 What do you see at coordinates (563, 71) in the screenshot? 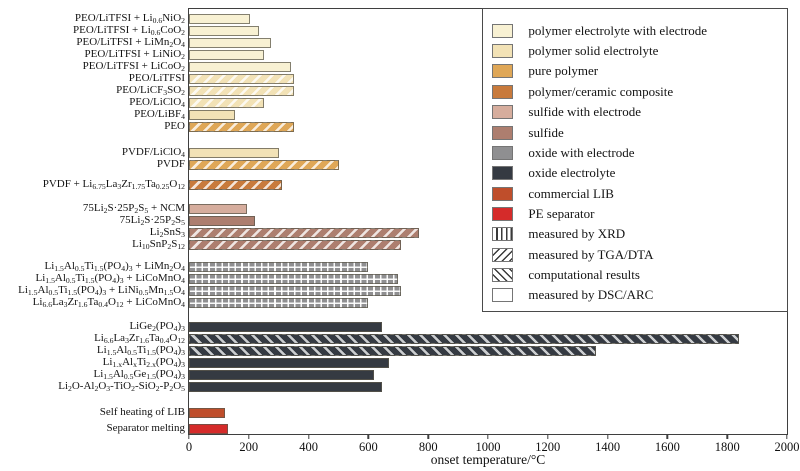
I see `legend-item-label: pure polymer` at bounding box center [563, 71].